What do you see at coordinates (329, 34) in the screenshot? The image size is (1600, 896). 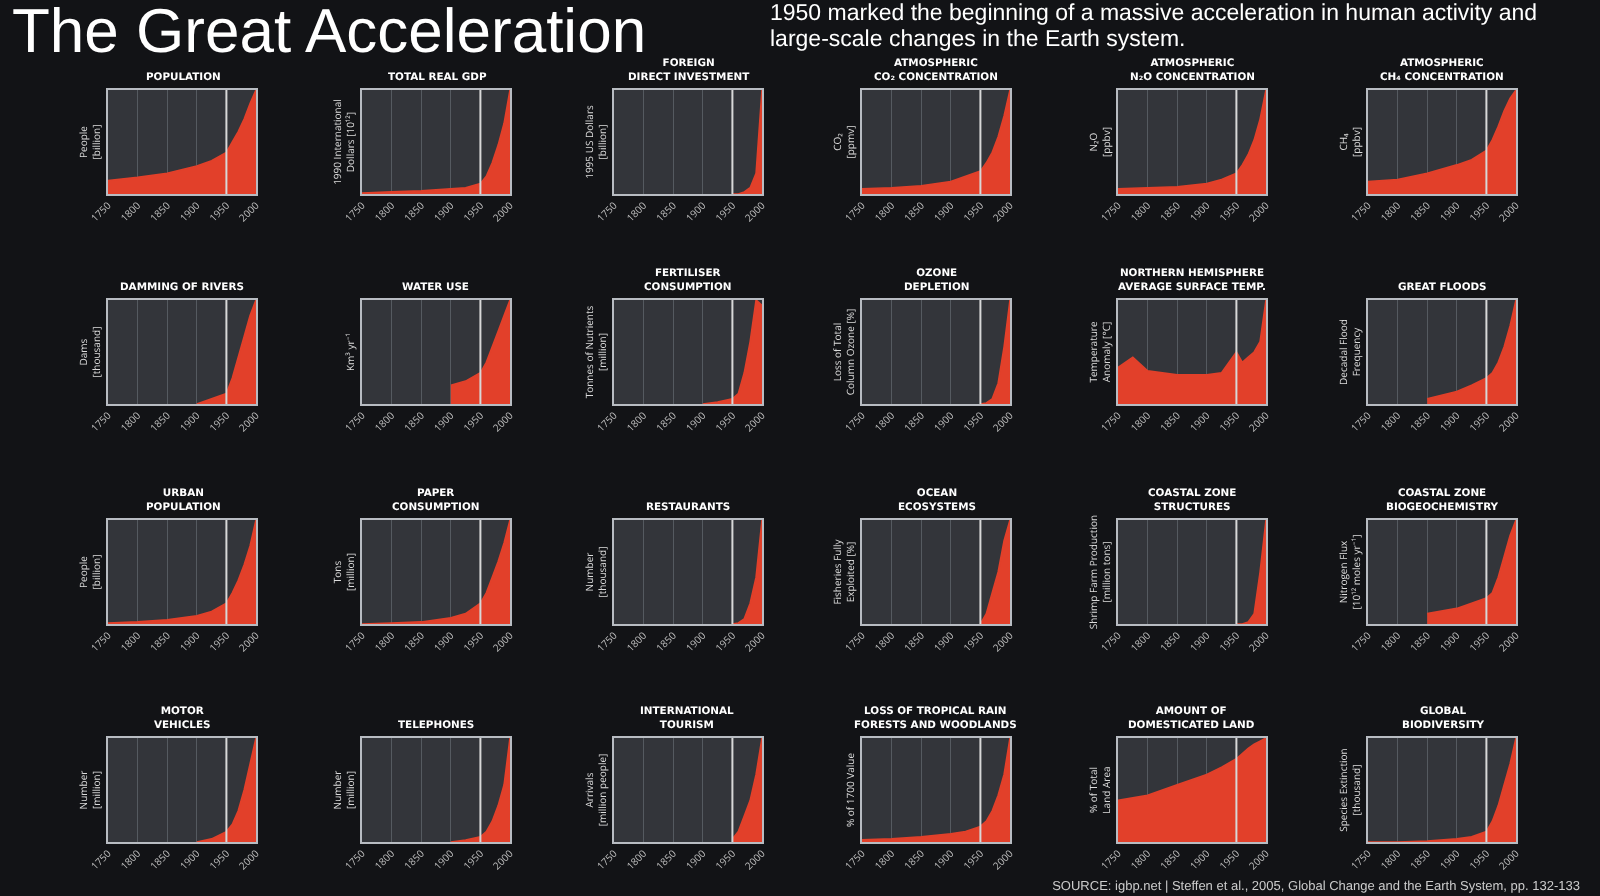 I see `text: The Great Acceleration` at bounding box center [329, 34].